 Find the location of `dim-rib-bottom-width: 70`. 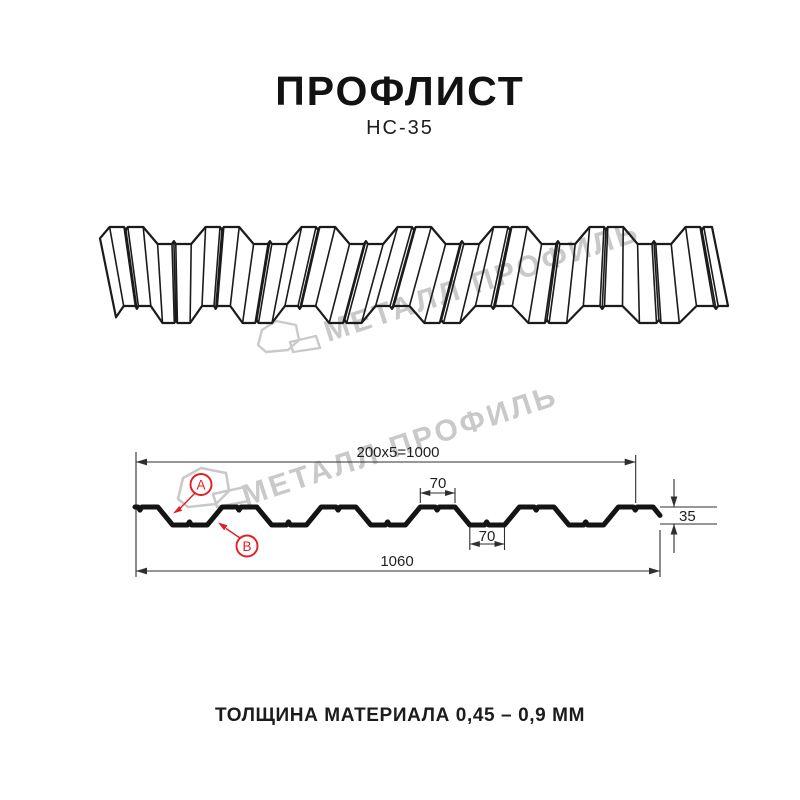

dim-rib-bottom-width: 70 is located at coordinates (487, 536).